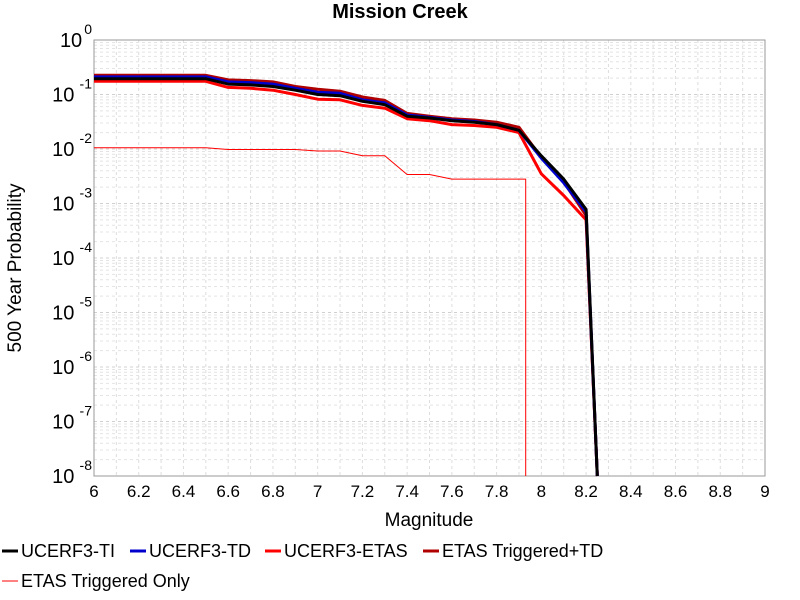 The height and width of the screenshot is (600, 800). Describe the element at coordinates (228, 491) in the screenshot. I see `x-tick-label: 6.6` at that location.